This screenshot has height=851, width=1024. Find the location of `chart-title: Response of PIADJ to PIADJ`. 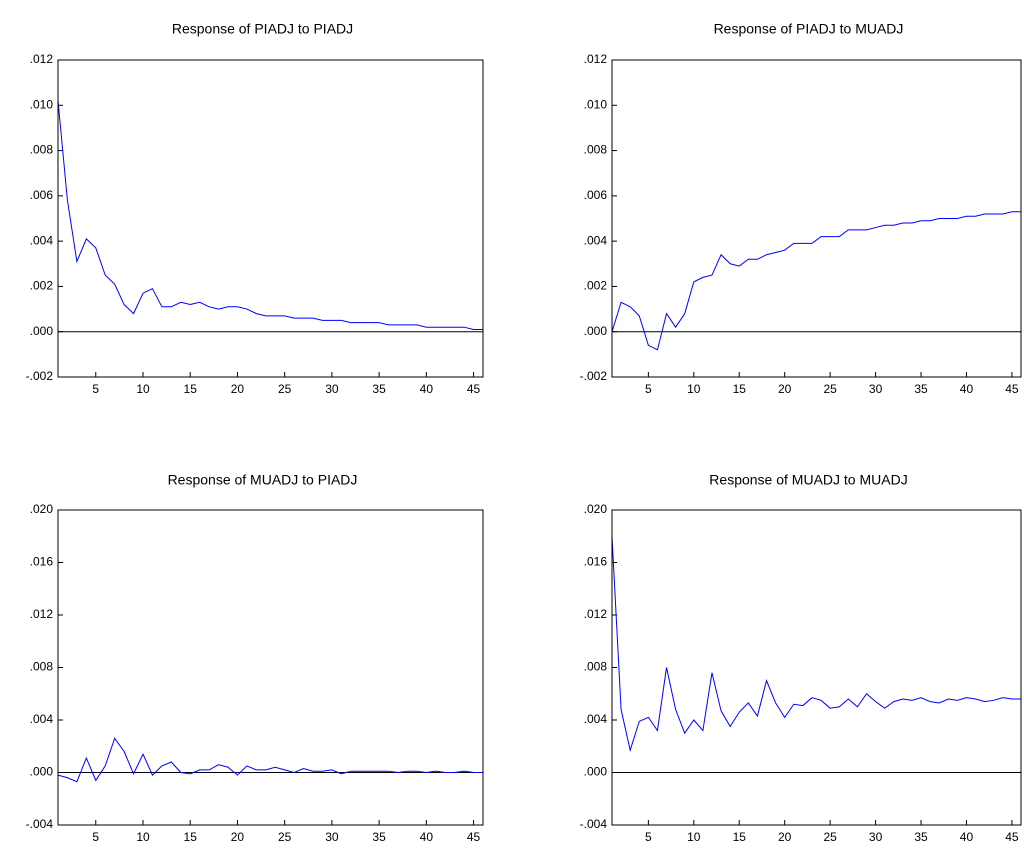

chart-title: Response of PIADJ to PIADJ is located at coordinates (262, 29).